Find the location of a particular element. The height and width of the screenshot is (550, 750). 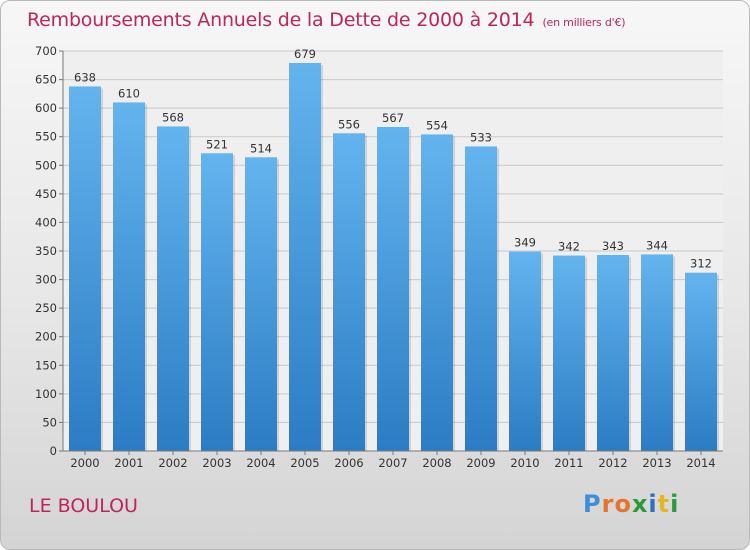

x-tick-label: 2008 is located at coordinates (436, 463).